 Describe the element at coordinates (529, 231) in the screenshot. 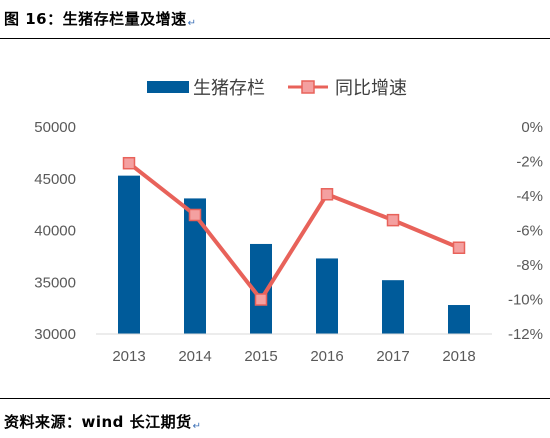

I see `right-tick-label: -6%` at that location.